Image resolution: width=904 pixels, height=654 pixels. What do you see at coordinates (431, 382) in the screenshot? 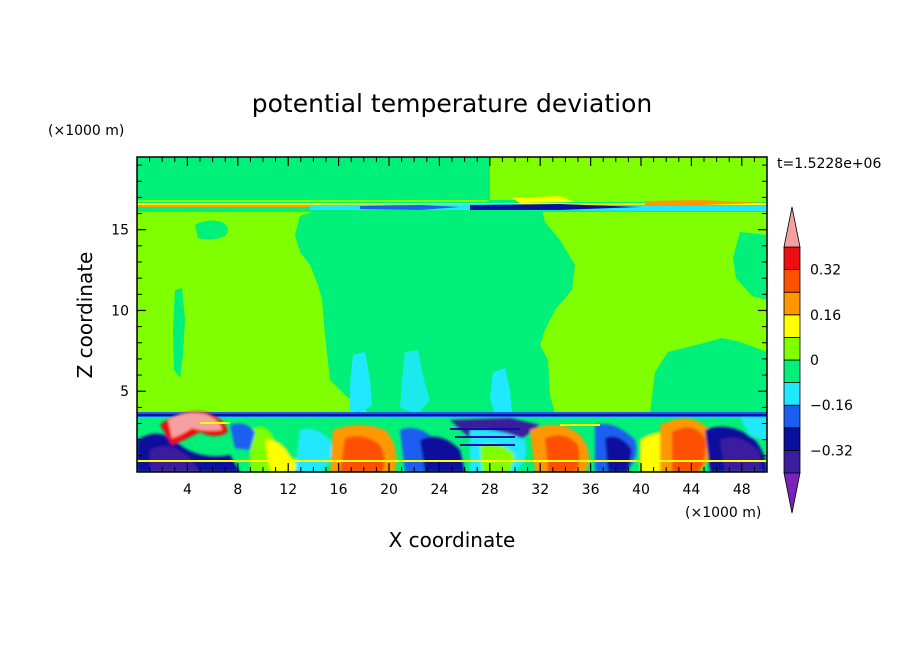
I see `field-cyan-plumes` at bounding box center [431, 382].